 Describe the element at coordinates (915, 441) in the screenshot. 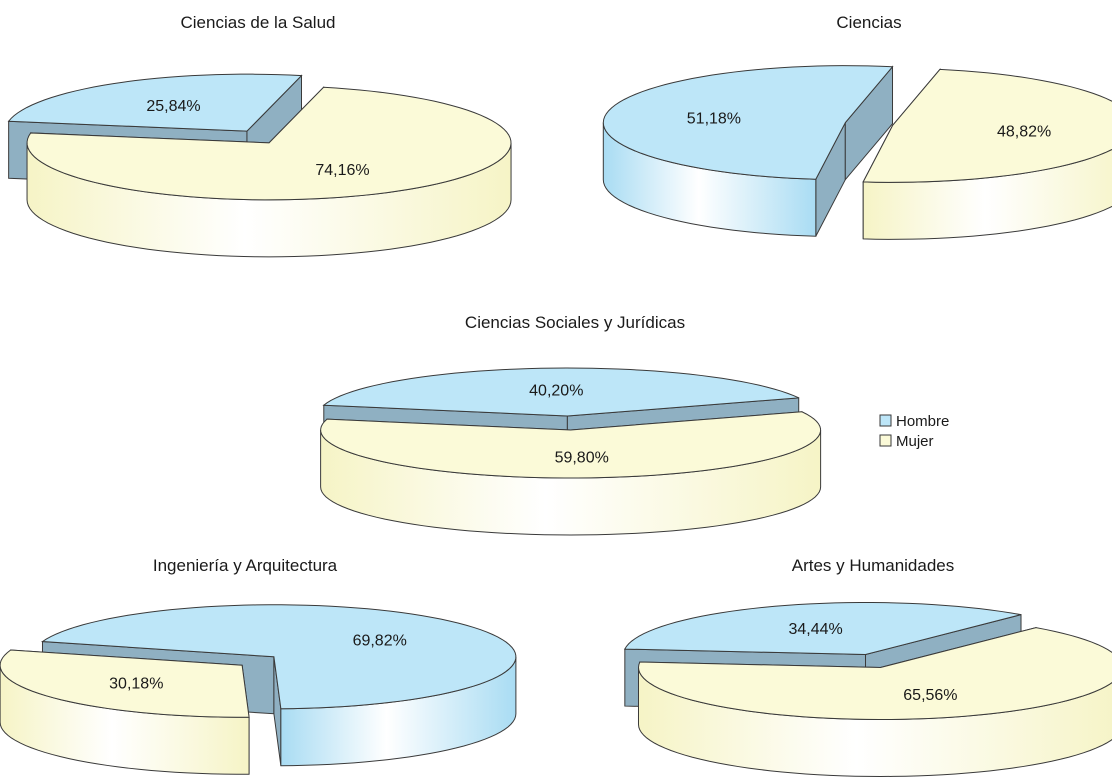

I see `legend-label-mujer: Mujer` at that location.